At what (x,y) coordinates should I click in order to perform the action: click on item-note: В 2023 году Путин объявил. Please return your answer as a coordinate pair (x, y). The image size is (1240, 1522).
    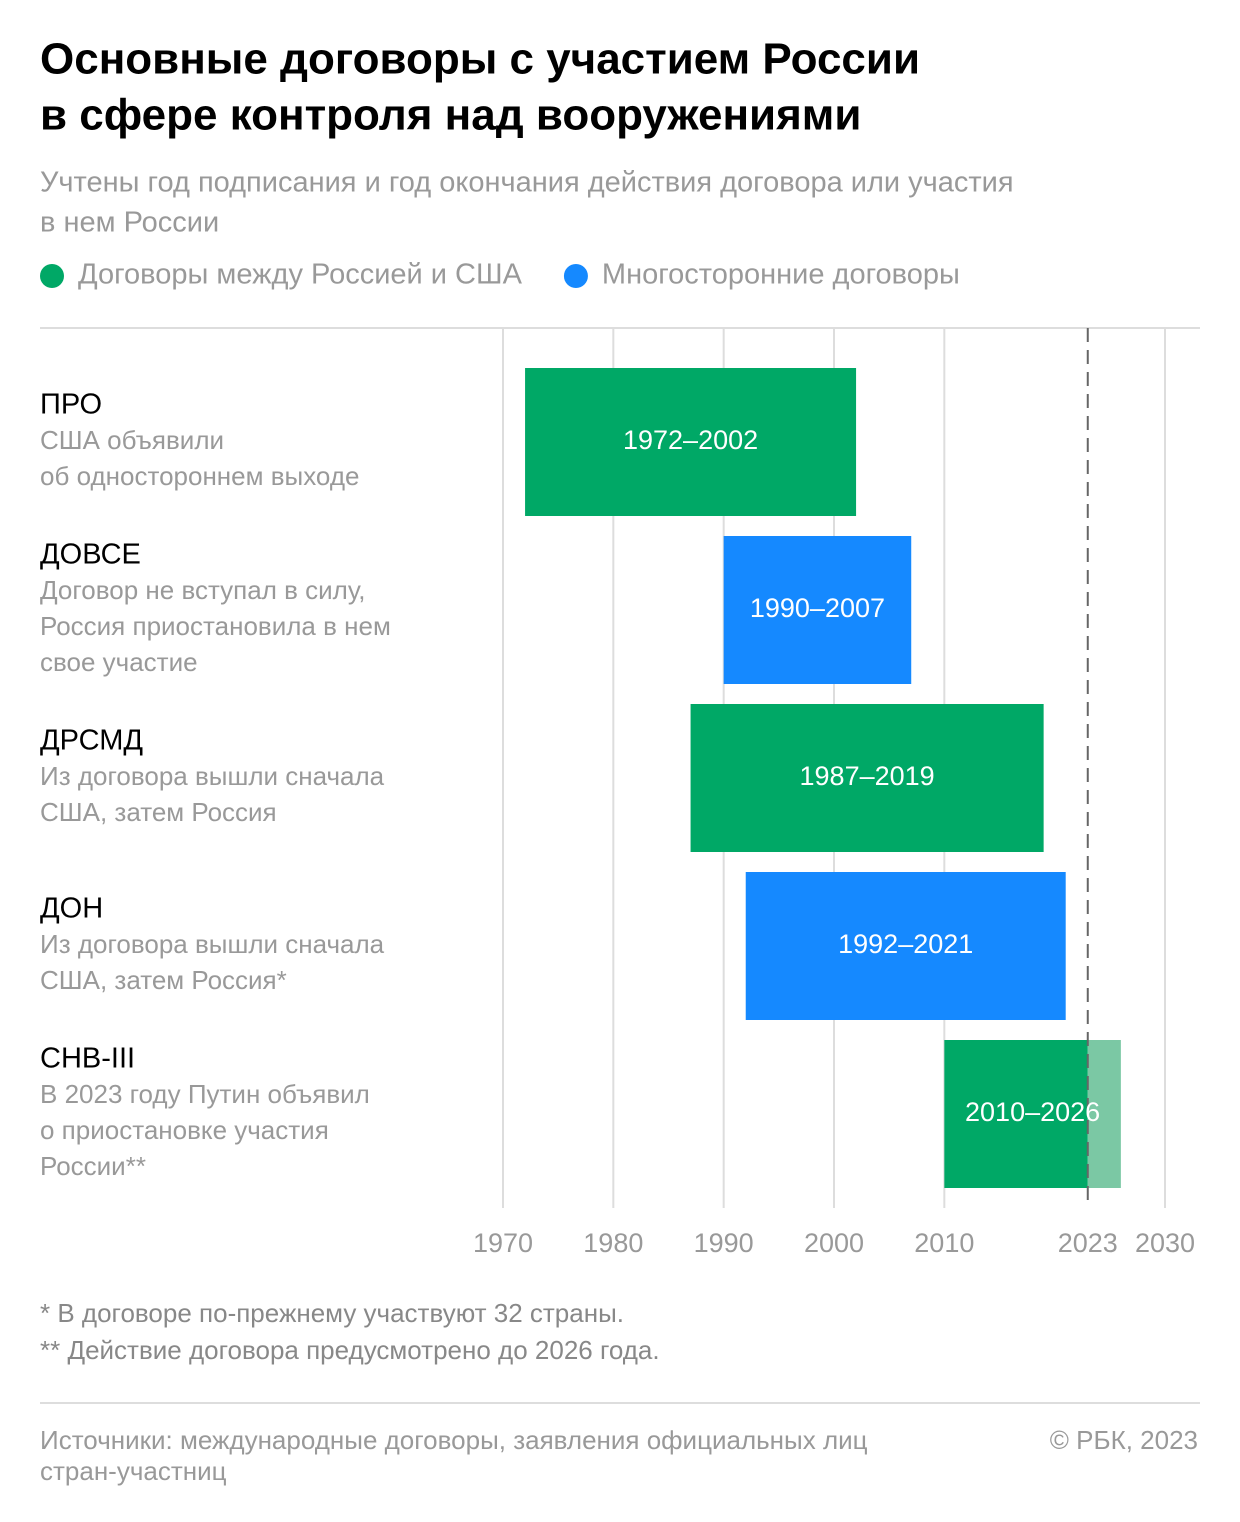
    Looking at the image, I should click on (205, 1094).